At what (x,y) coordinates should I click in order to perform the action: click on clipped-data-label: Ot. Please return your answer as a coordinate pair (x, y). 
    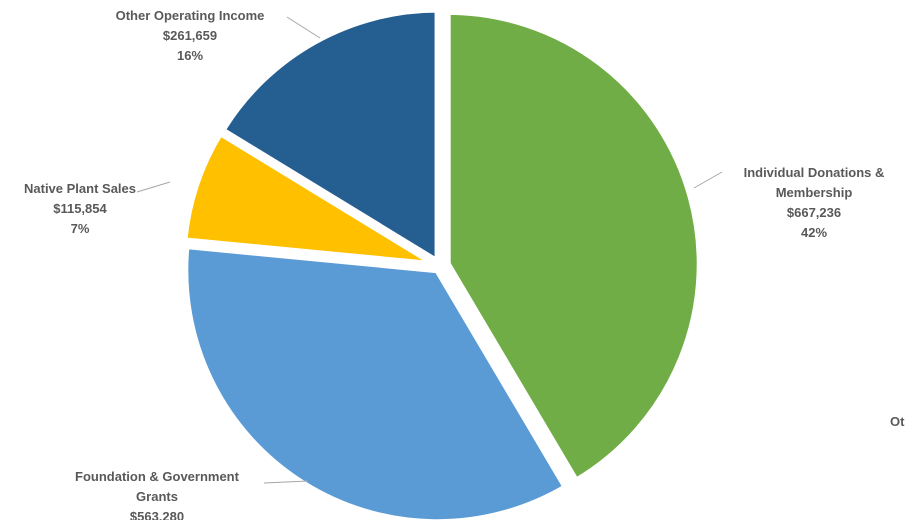
    Looking at the image, I should click on (897, 421).